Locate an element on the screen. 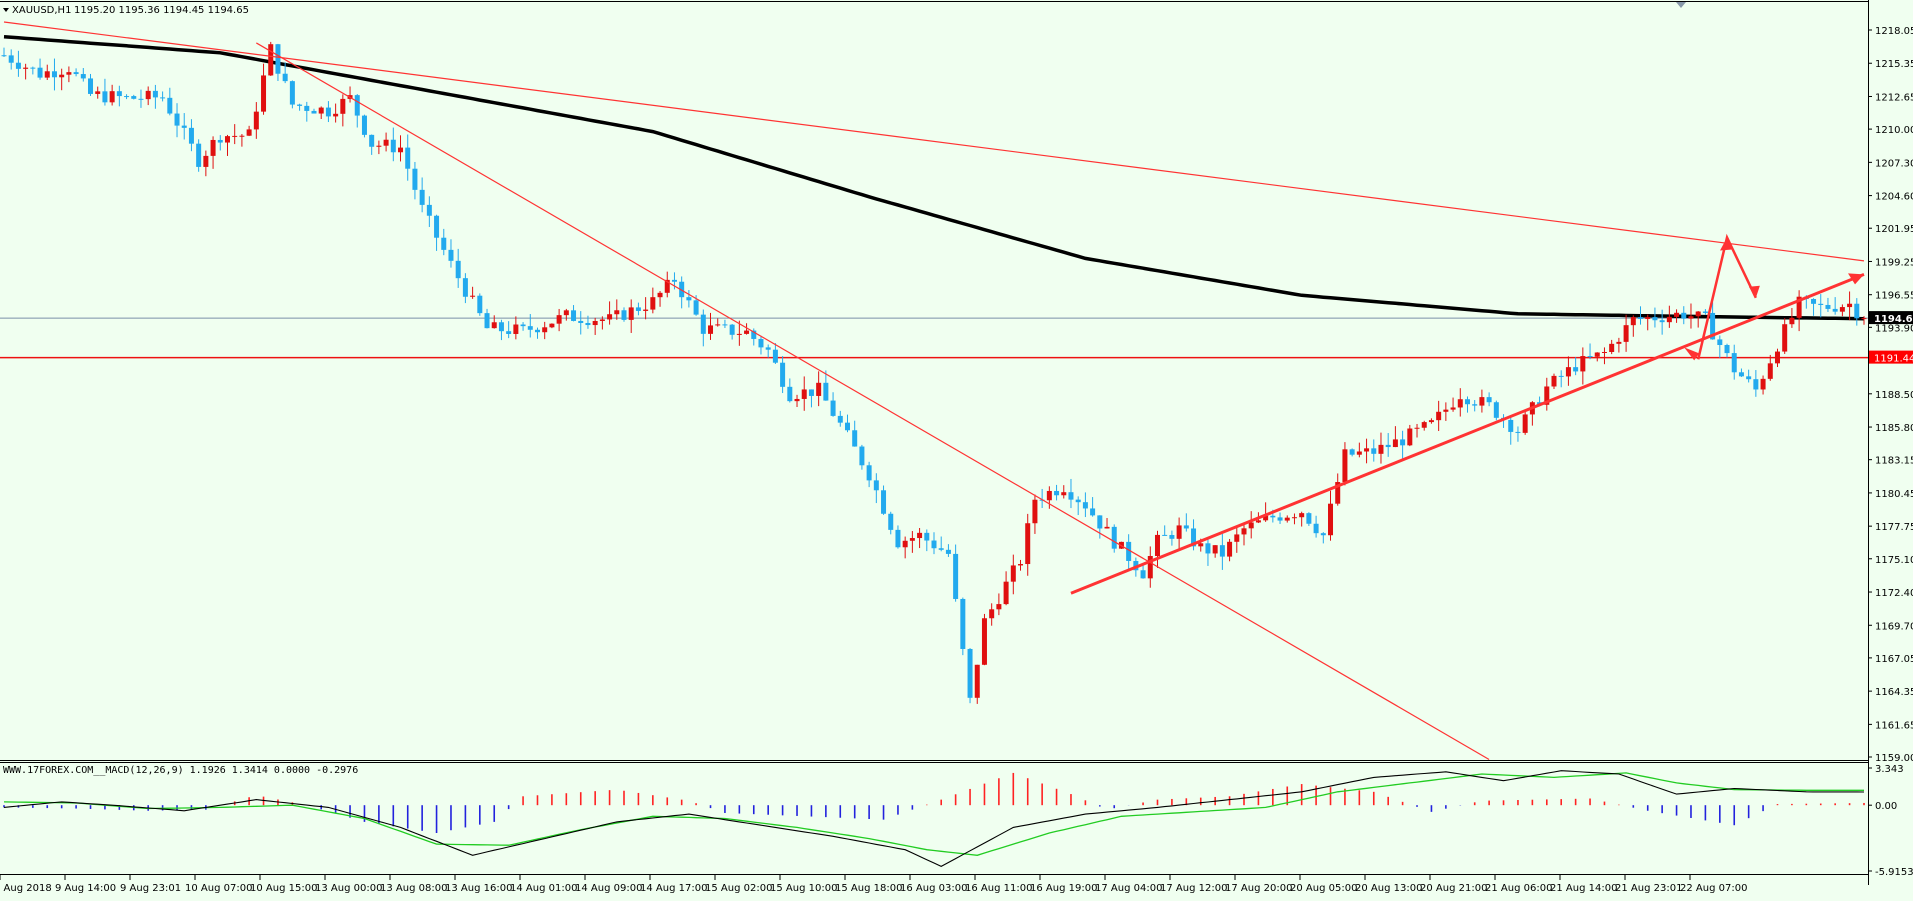 The image size is (1913, 901). price-tick-label: 1193.90 is located at coordinates (1894, 328).